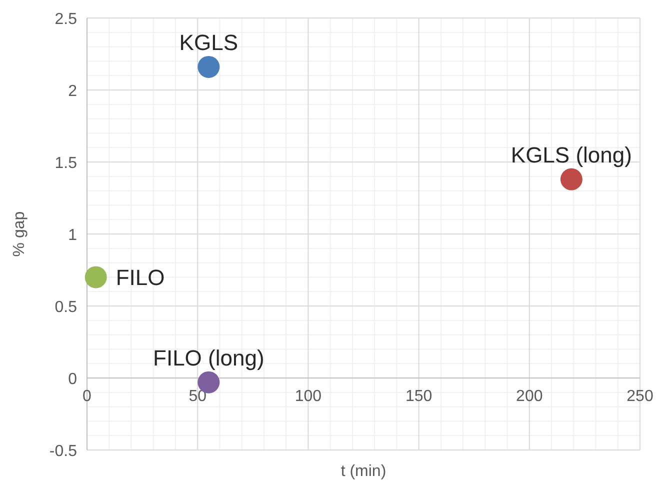 Image resolution: width=663 pixels, height=482 pixels. Describe the element at coordinates (640, 396) in the screenshot. I see `x-tick-label: 250` at that location.